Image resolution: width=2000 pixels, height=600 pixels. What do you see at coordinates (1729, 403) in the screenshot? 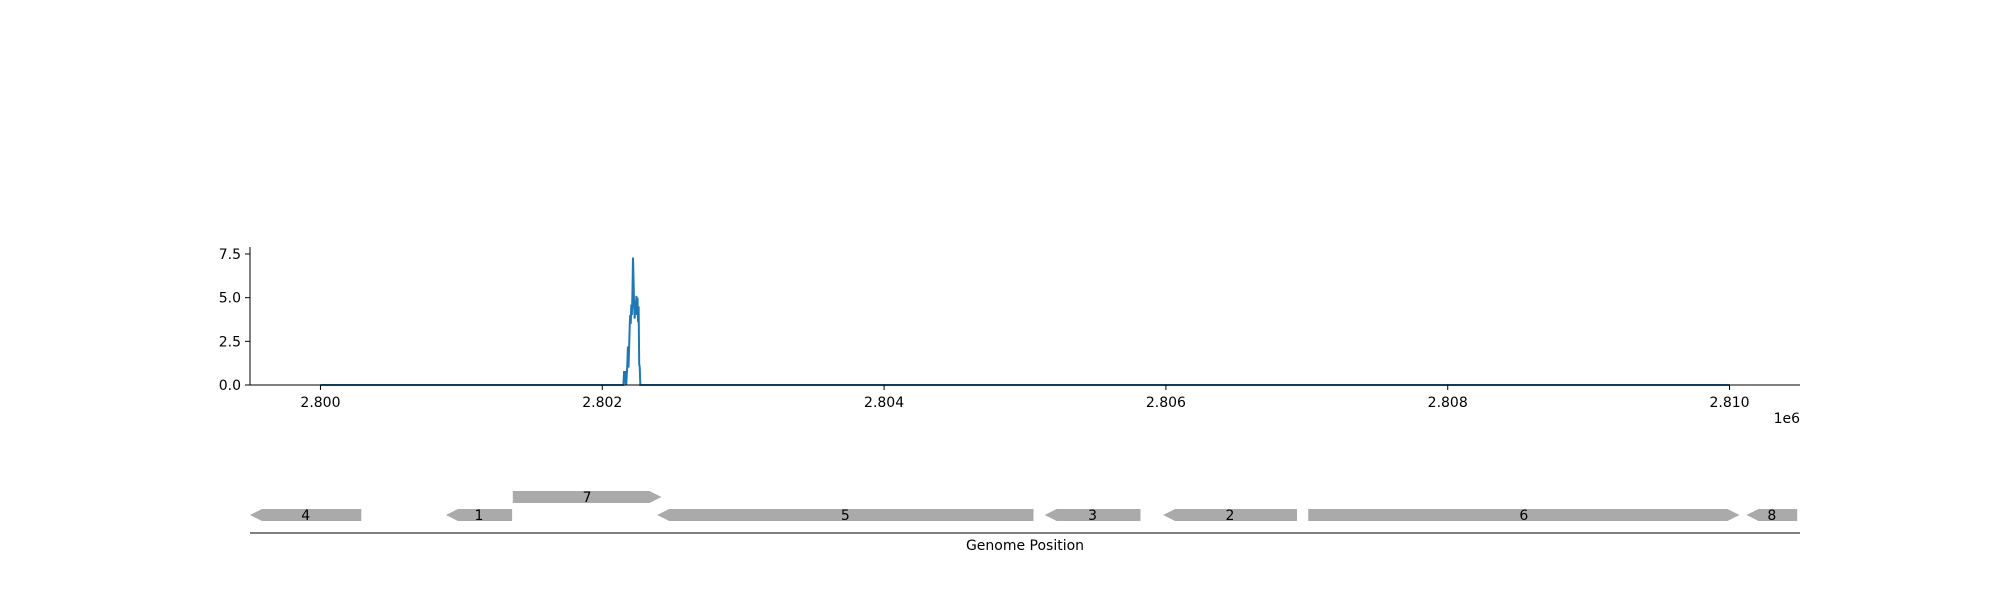
I see `x-tick-label: 2.810` at bounding box center [1729, 403].